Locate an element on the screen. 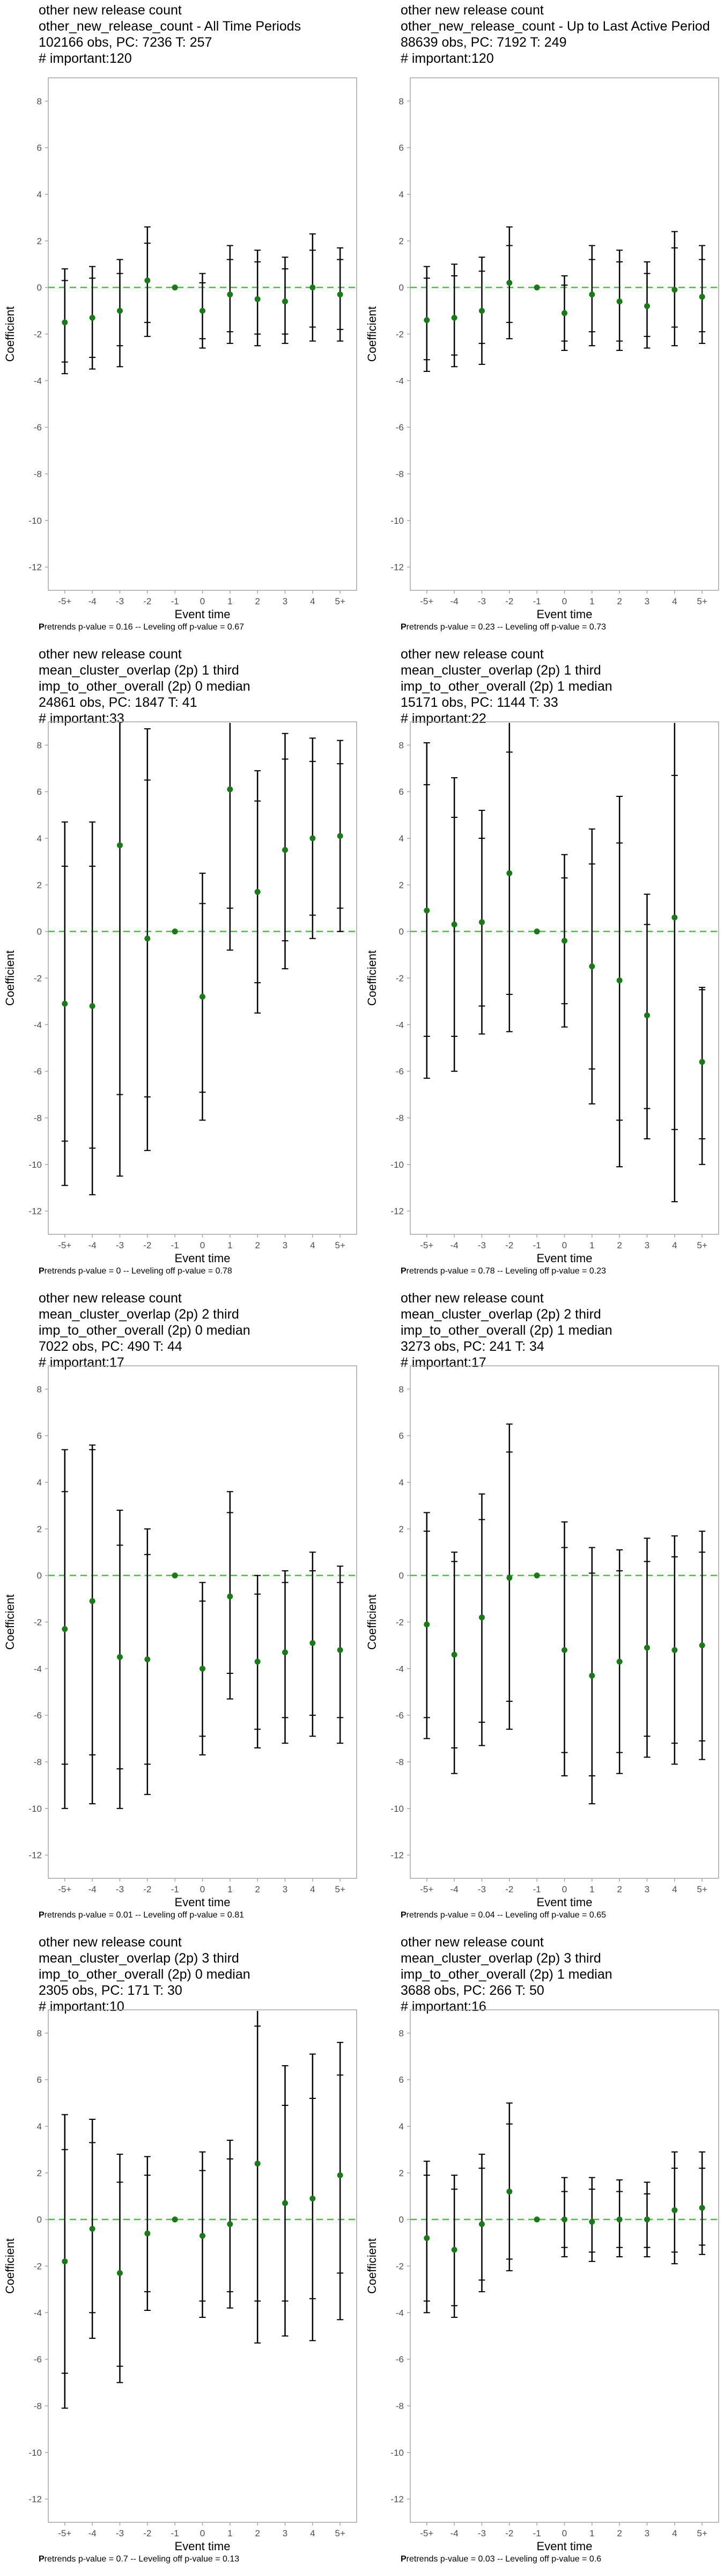 The width and height of the screenshot is (724, 2576). panel-title-line: # important:16 is located at coordinates (443, 2006).